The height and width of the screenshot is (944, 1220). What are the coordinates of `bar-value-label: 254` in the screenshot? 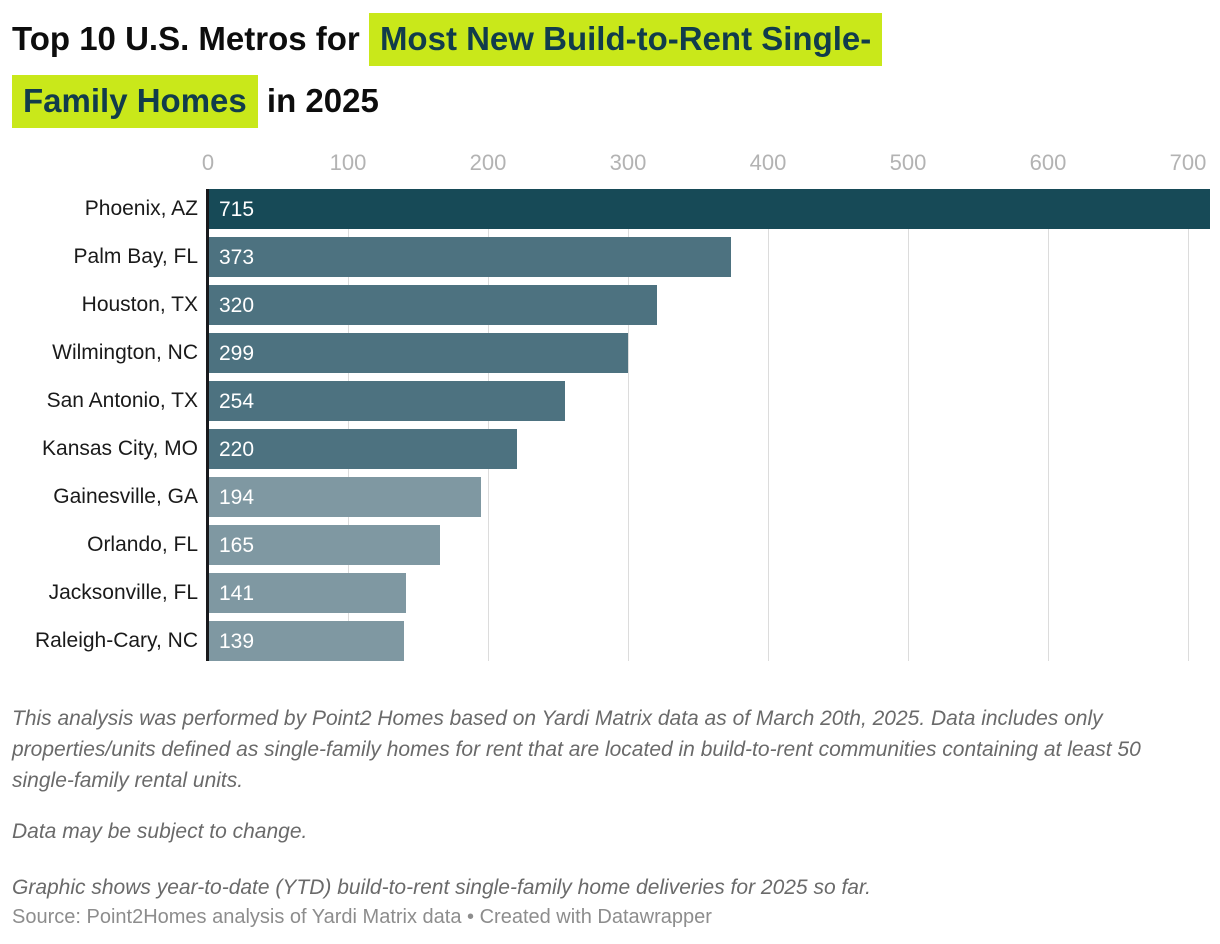 It's located at (237, 401).